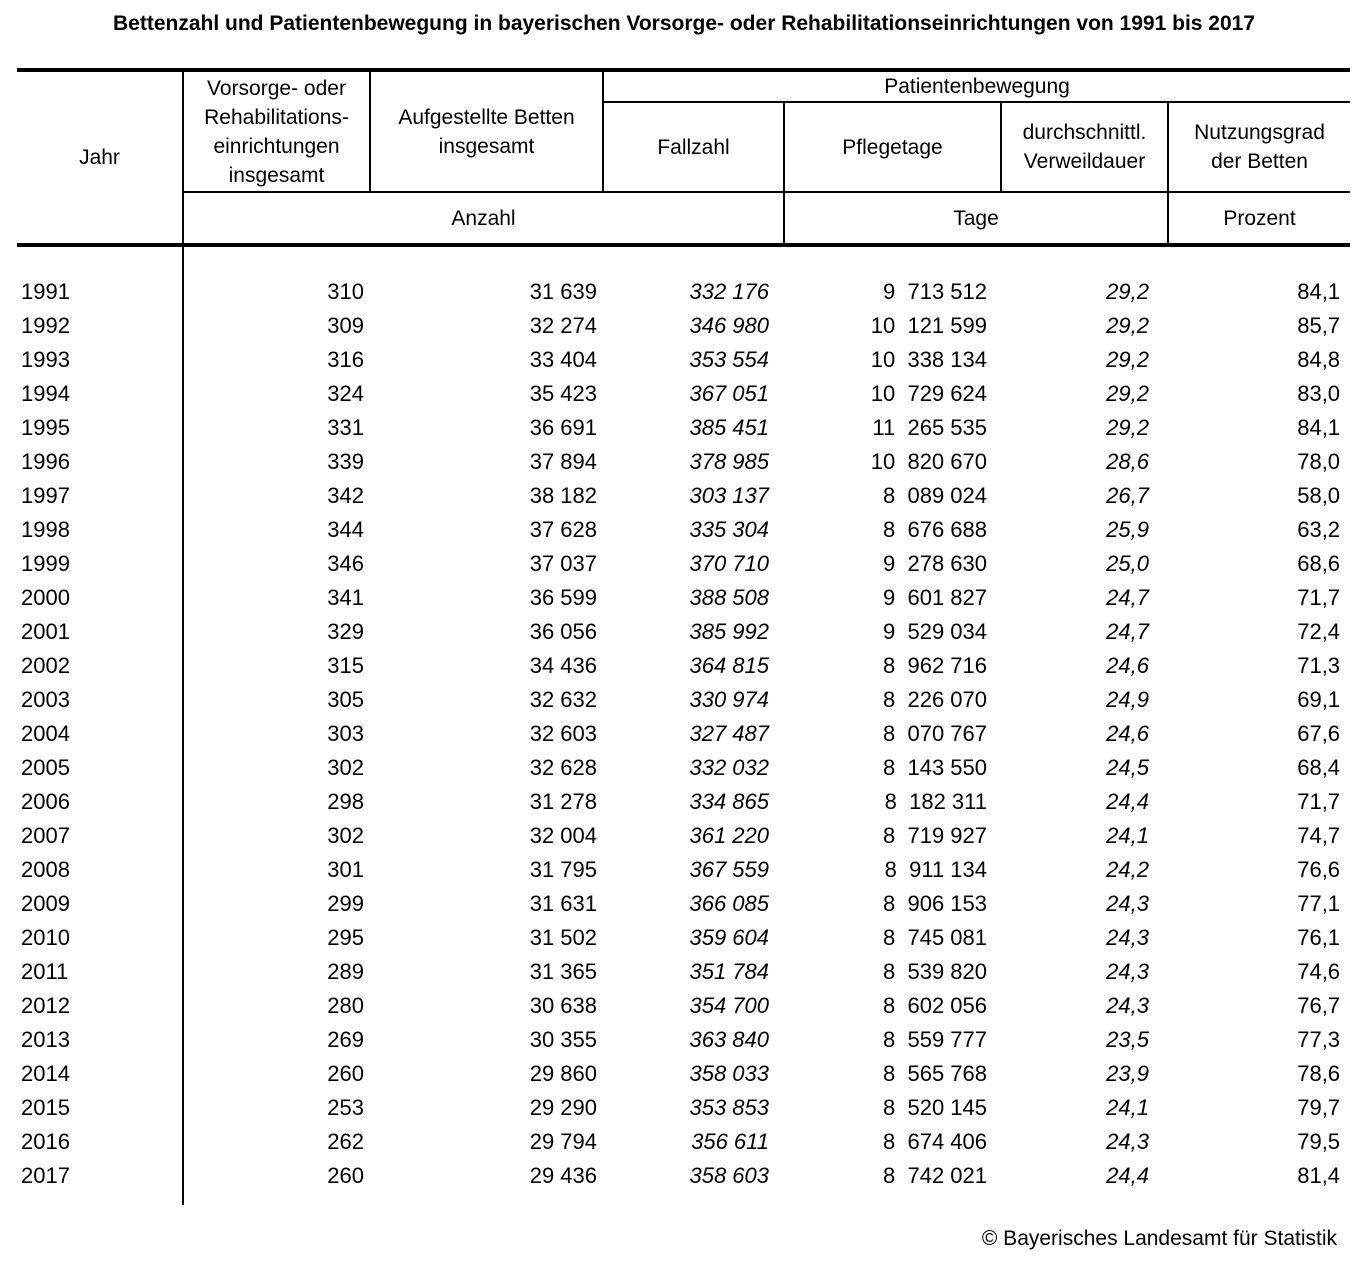 This screenshot has height=1266, width=1368. I want to click on pflegetage-cell: 10 121 599, so click(928, 325).